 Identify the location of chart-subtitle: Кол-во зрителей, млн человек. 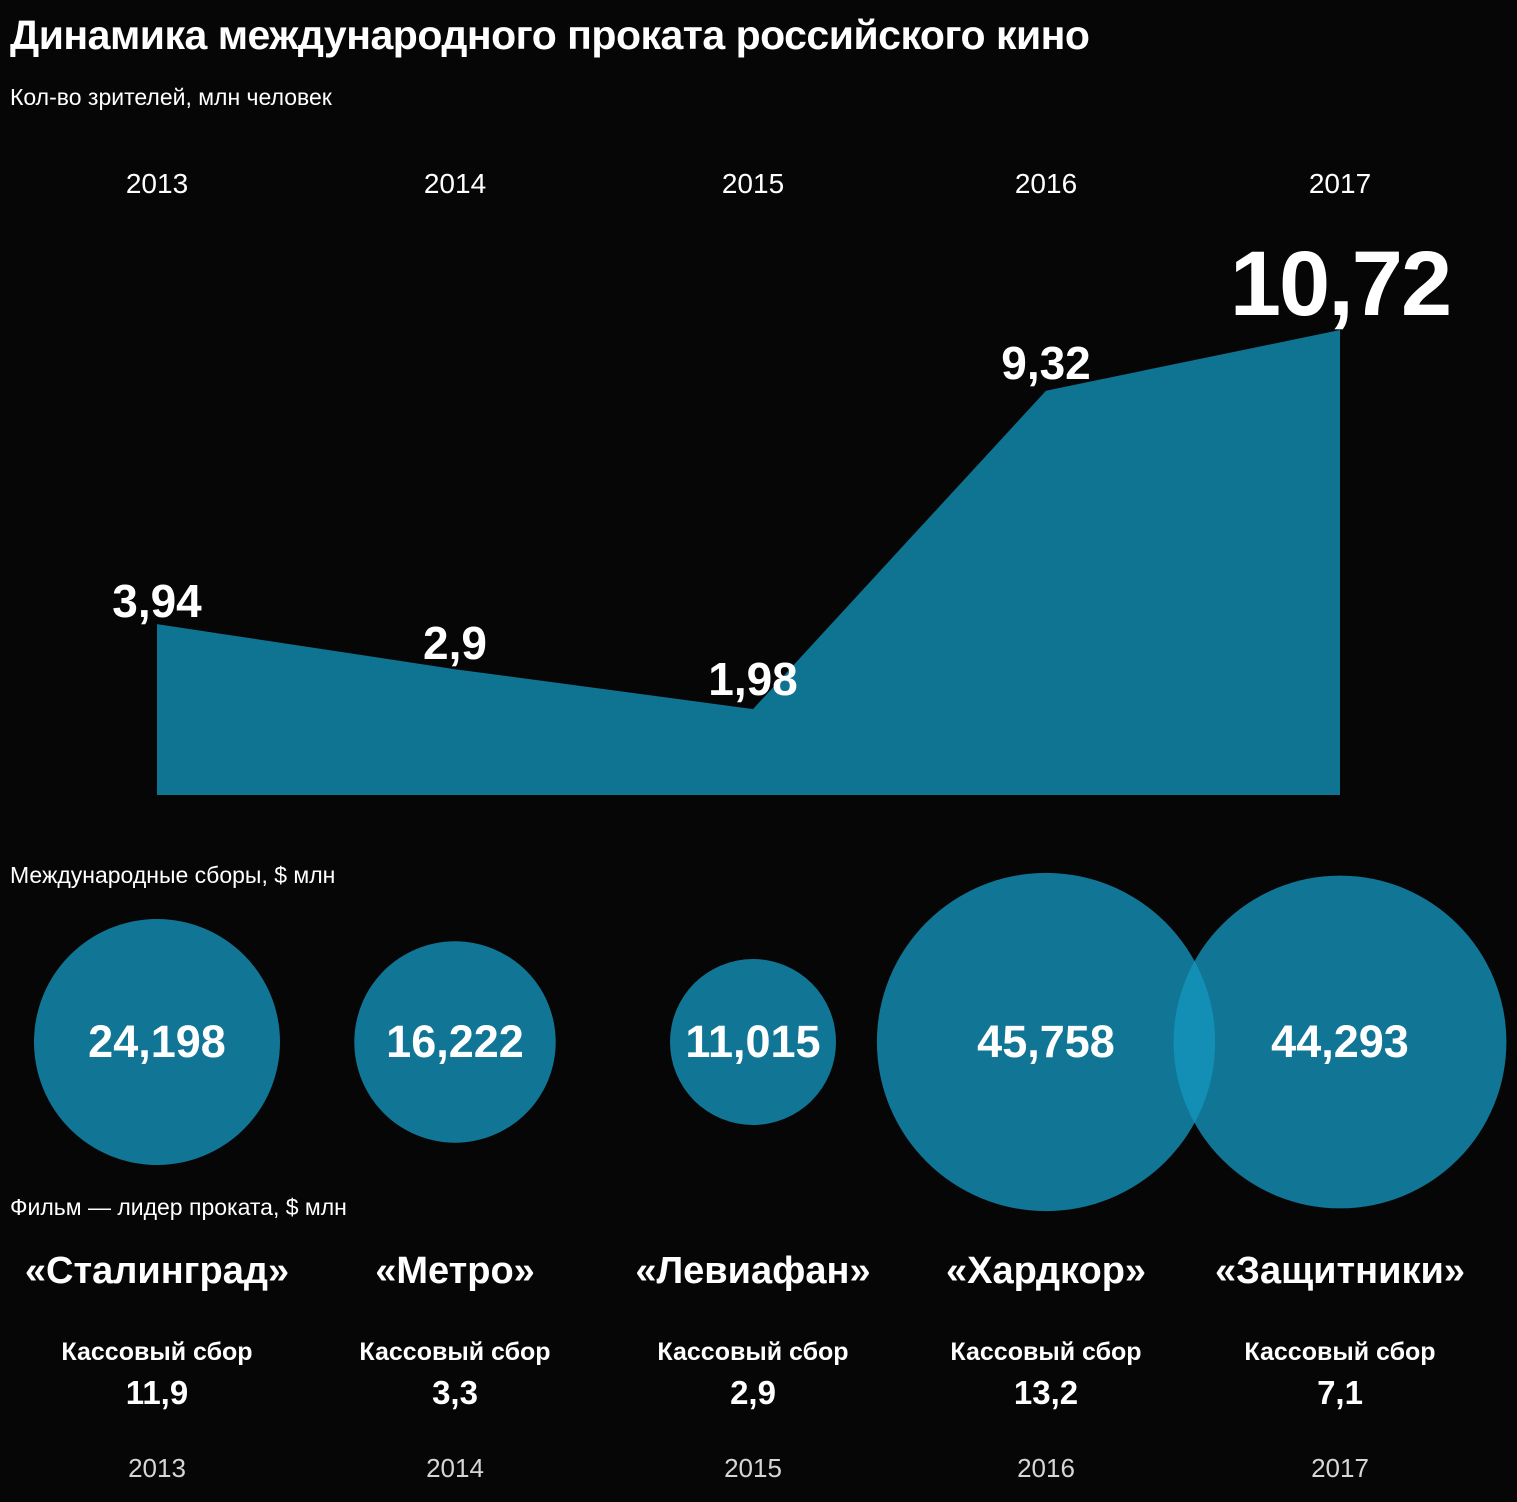
(171, 97).